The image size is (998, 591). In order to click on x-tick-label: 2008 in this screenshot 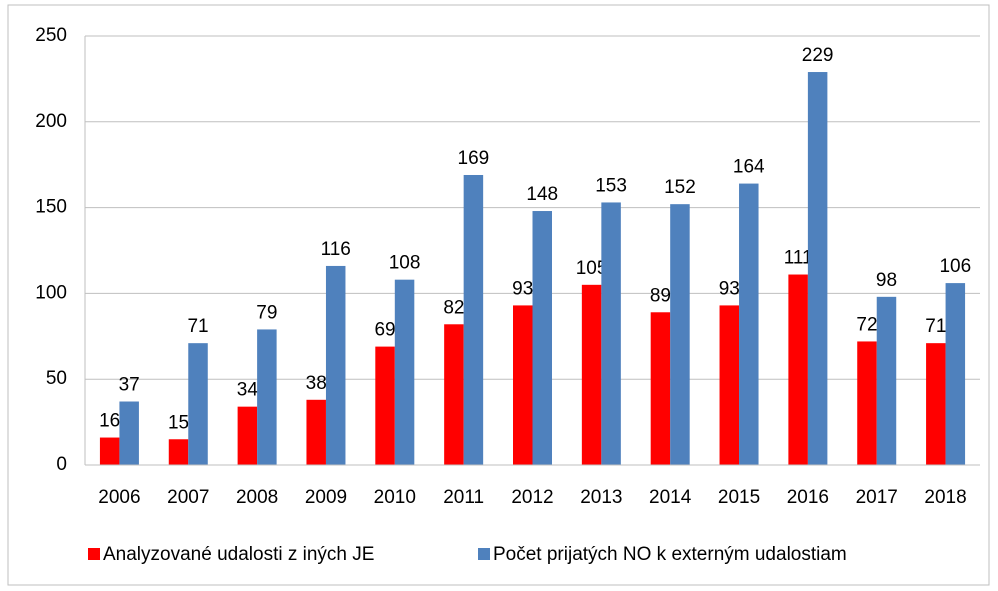, I will do `click(257, 497)`.